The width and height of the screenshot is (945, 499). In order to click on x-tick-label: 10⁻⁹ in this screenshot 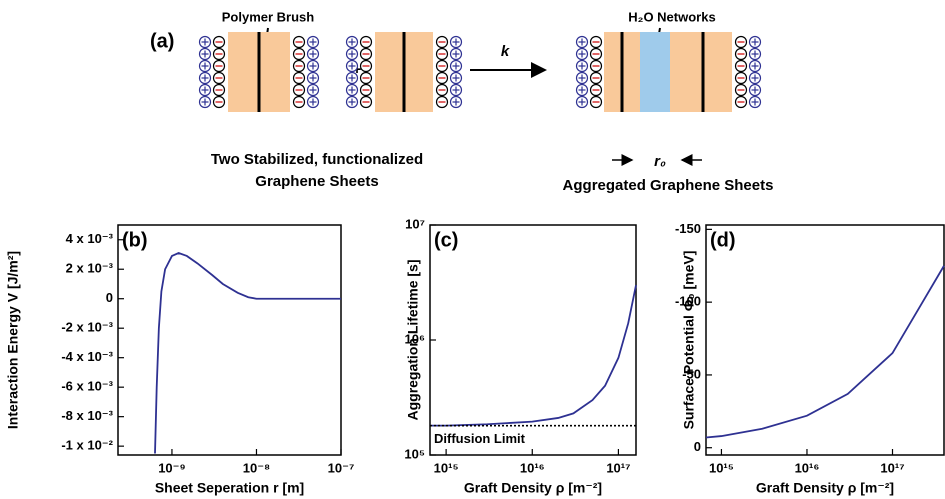, I will do `click(172, 467)`.